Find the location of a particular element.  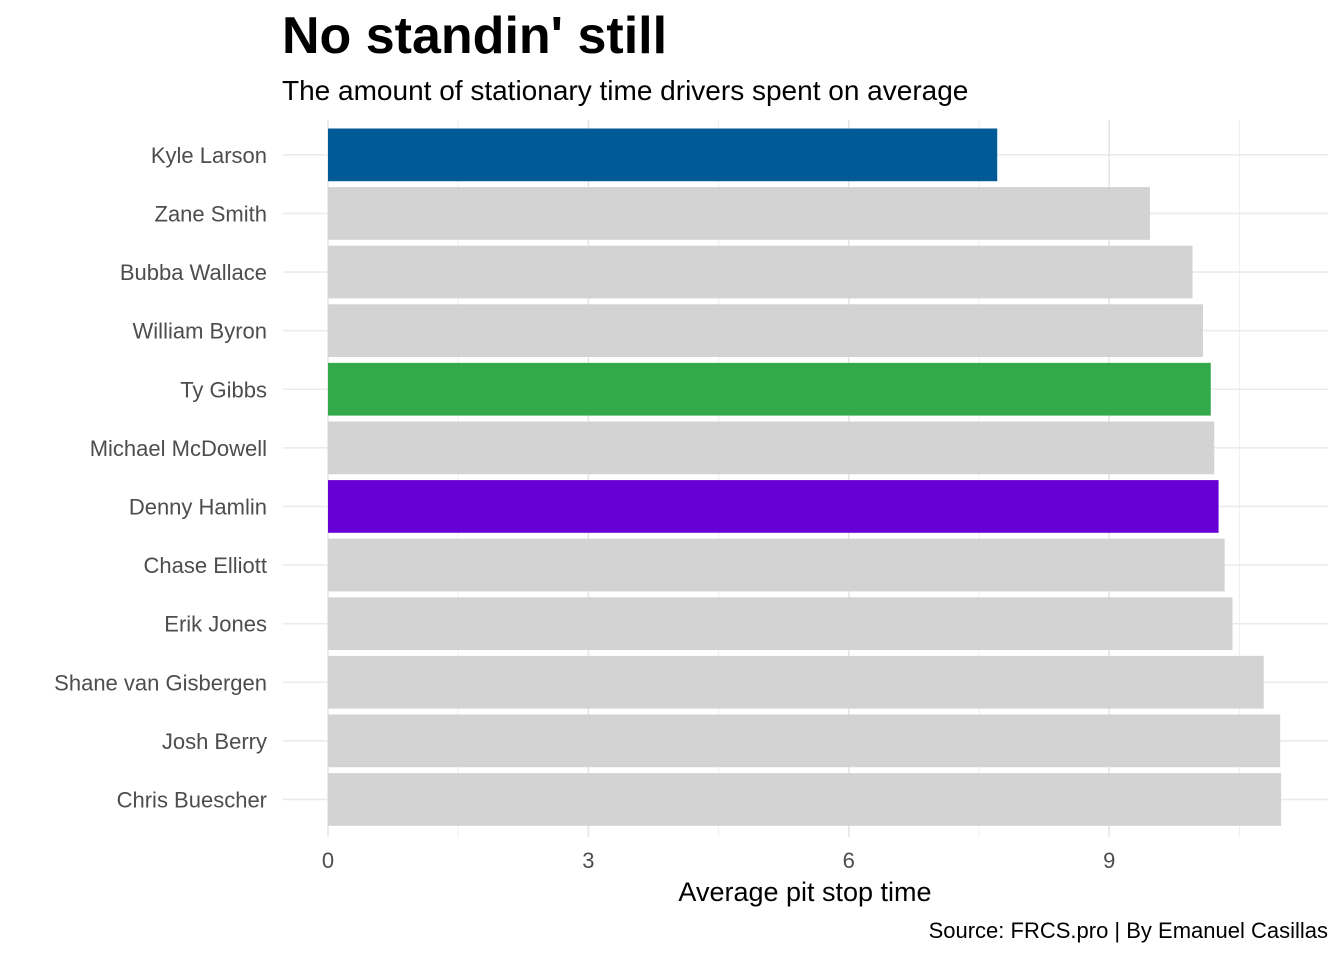

y-tick-label-bubba-wallace: Bubba Wallace is located at coordinates (193, 272).